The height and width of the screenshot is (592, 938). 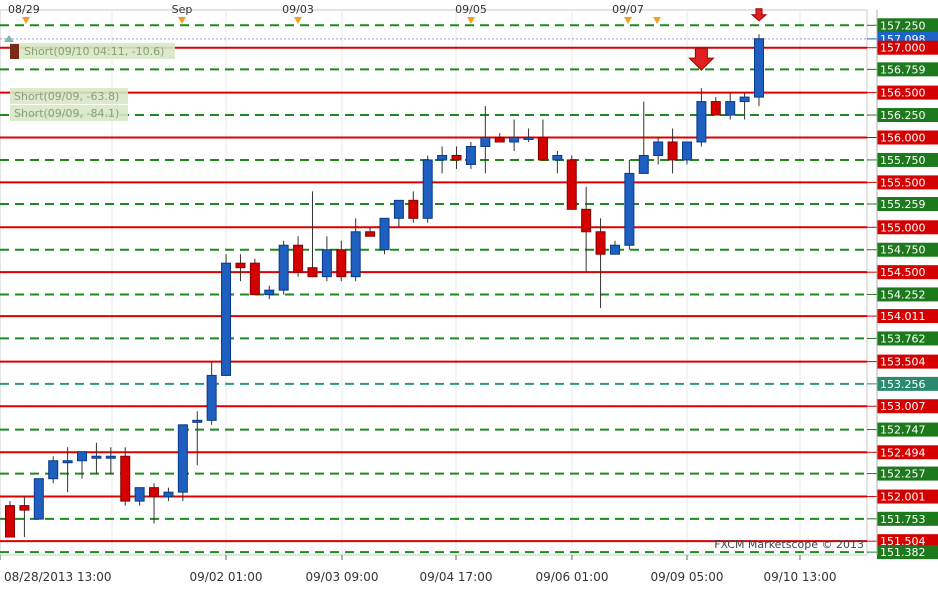 What do you see at coordinates (66, 96) in the screenshot?
I see `position-label: Short(09/09, -63.8)` at bounding box center [66, 96].